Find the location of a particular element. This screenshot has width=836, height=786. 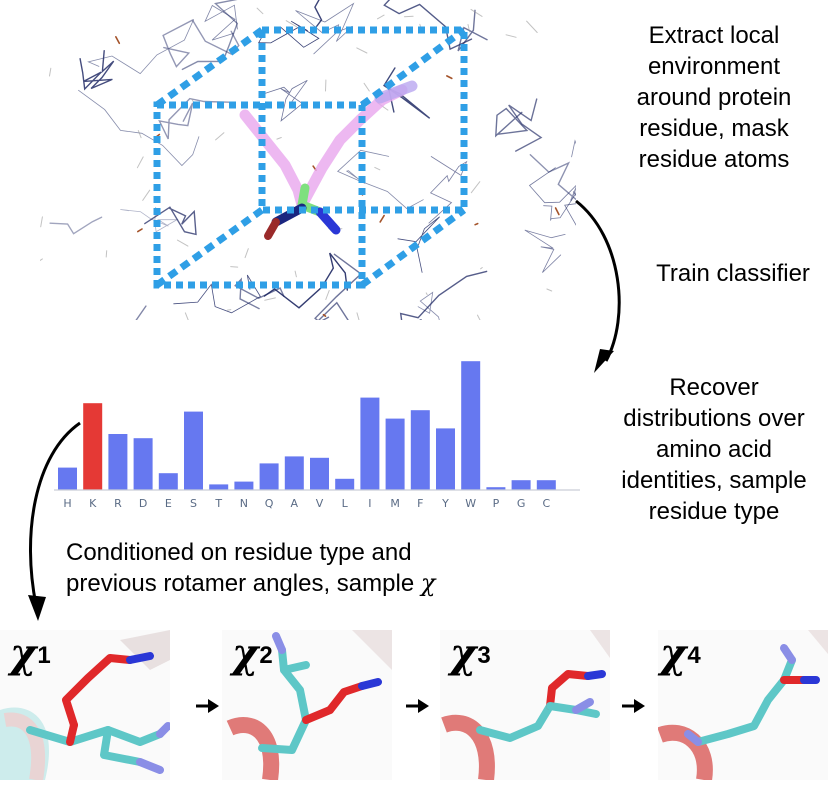

extract-caption-line: residue atoms is located at coordinates (714, 159).